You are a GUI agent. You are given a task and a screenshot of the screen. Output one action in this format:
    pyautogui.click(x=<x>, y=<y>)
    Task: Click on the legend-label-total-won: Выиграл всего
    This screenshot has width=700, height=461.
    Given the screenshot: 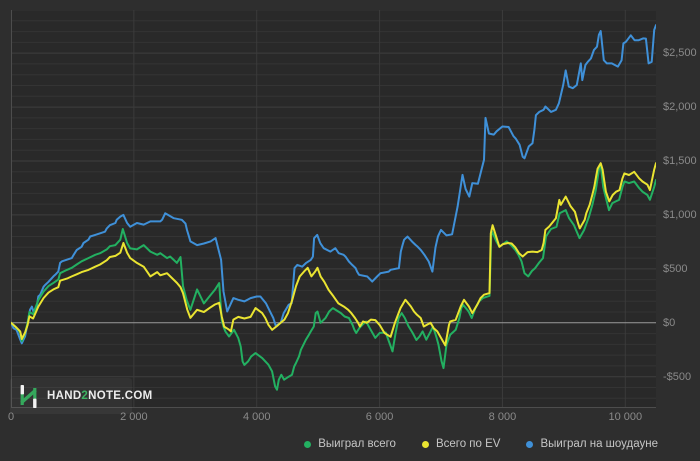 What is the action you would take?
    pyautogui.click(x=357, y=444)
    